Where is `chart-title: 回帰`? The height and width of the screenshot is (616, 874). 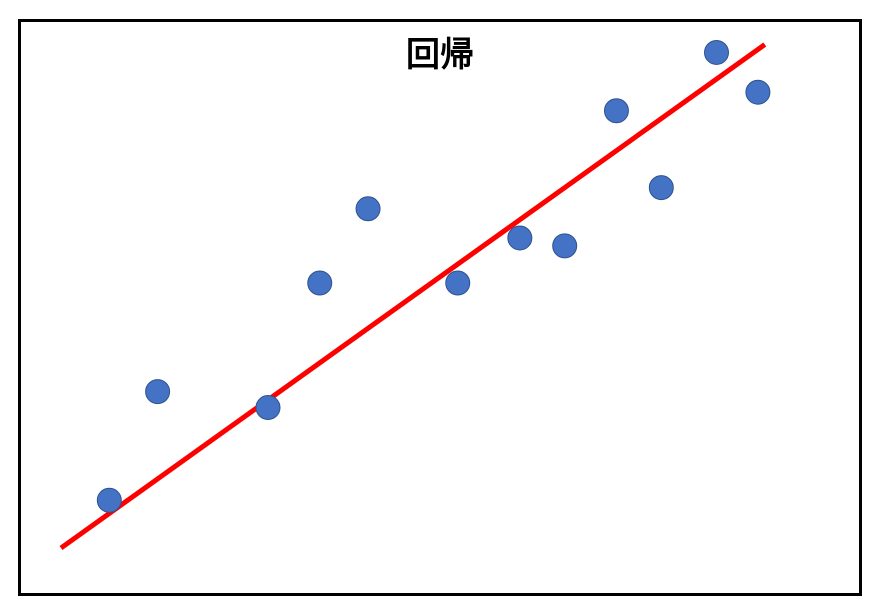 chart-title: 回帰 is located at coordinates (440, 55).